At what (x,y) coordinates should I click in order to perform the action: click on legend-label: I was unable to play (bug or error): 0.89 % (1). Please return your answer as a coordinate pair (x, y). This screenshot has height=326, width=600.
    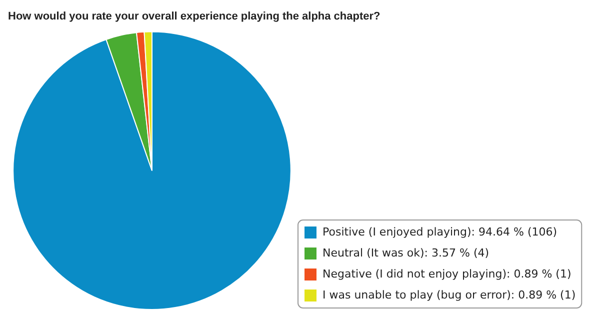
    Looking at the image, I should click on (449, 295).